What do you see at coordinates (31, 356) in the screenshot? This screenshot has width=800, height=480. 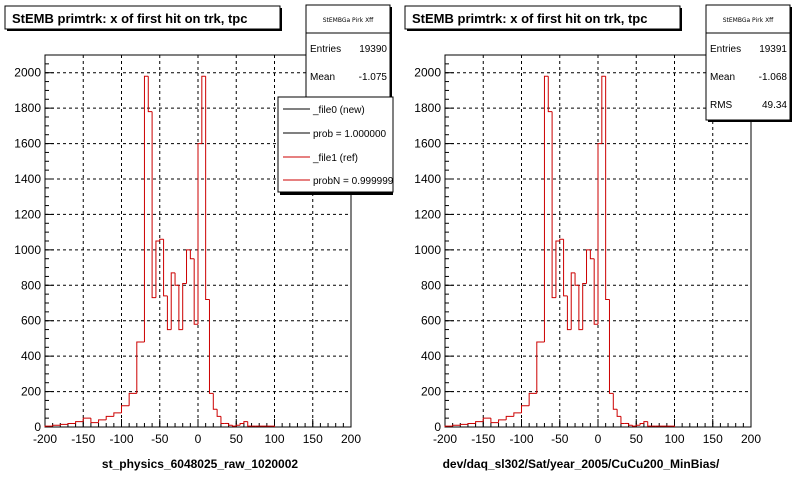 I see `y-tick-label: 400` at bounding box center [31, 356].